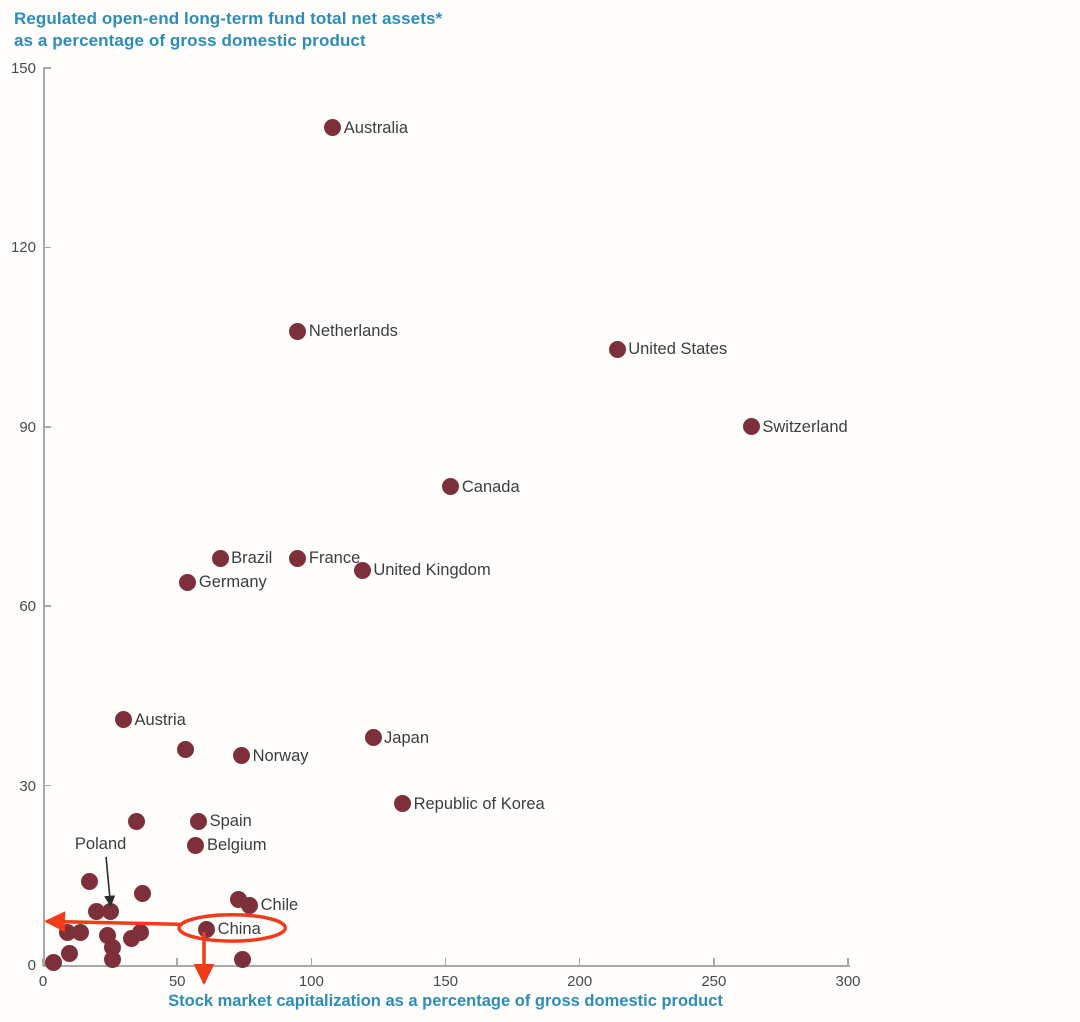  I want to click on data-point-canada, so click(451, 487).